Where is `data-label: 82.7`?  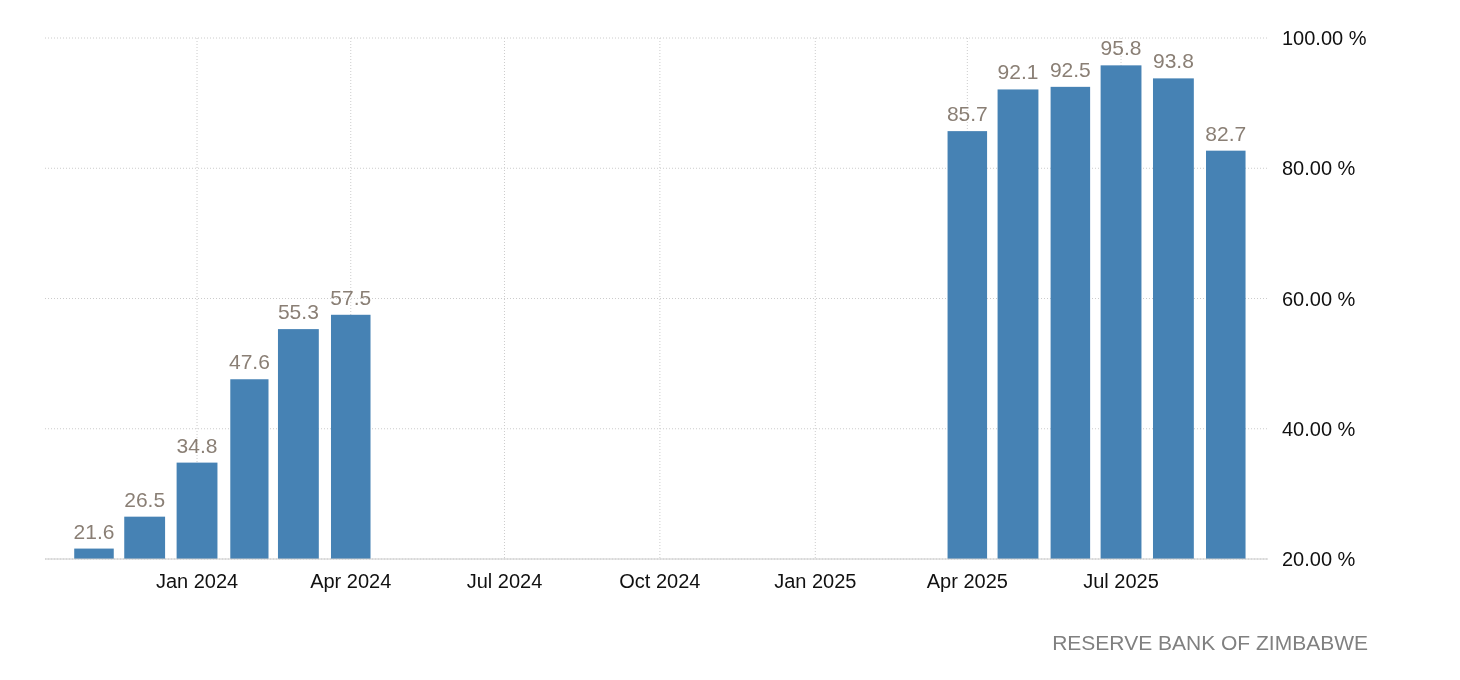 data-label: 82.7 is located at coordinates (1226, 133).